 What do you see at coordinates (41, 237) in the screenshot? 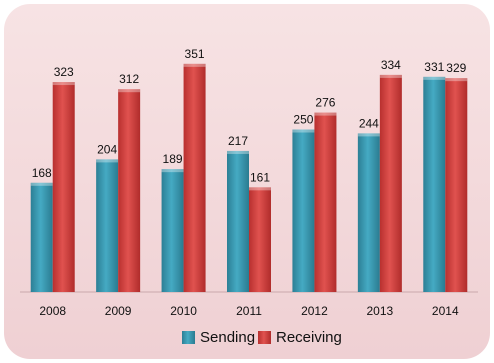
I see `bar-sending-2008` at bounding box center [41, 237].